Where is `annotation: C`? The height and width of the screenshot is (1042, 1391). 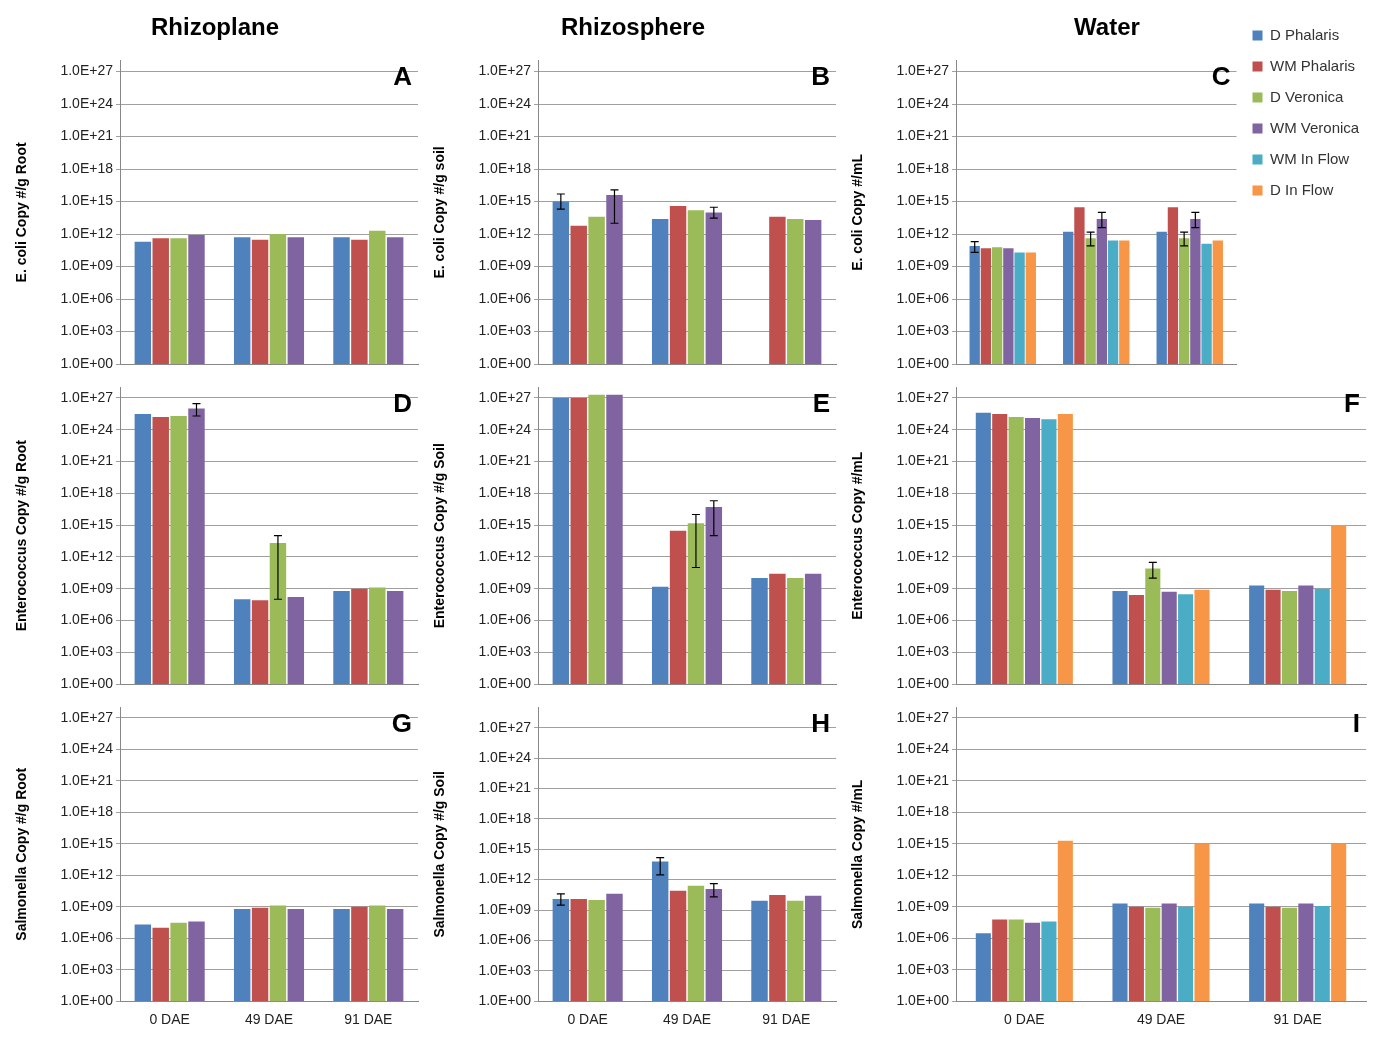 annotation: C is located at coordinates (1221, 75).